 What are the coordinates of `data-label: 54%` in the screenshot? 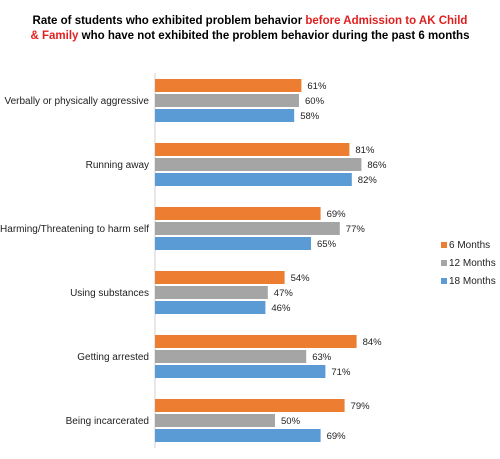 It's located at (301, 278).